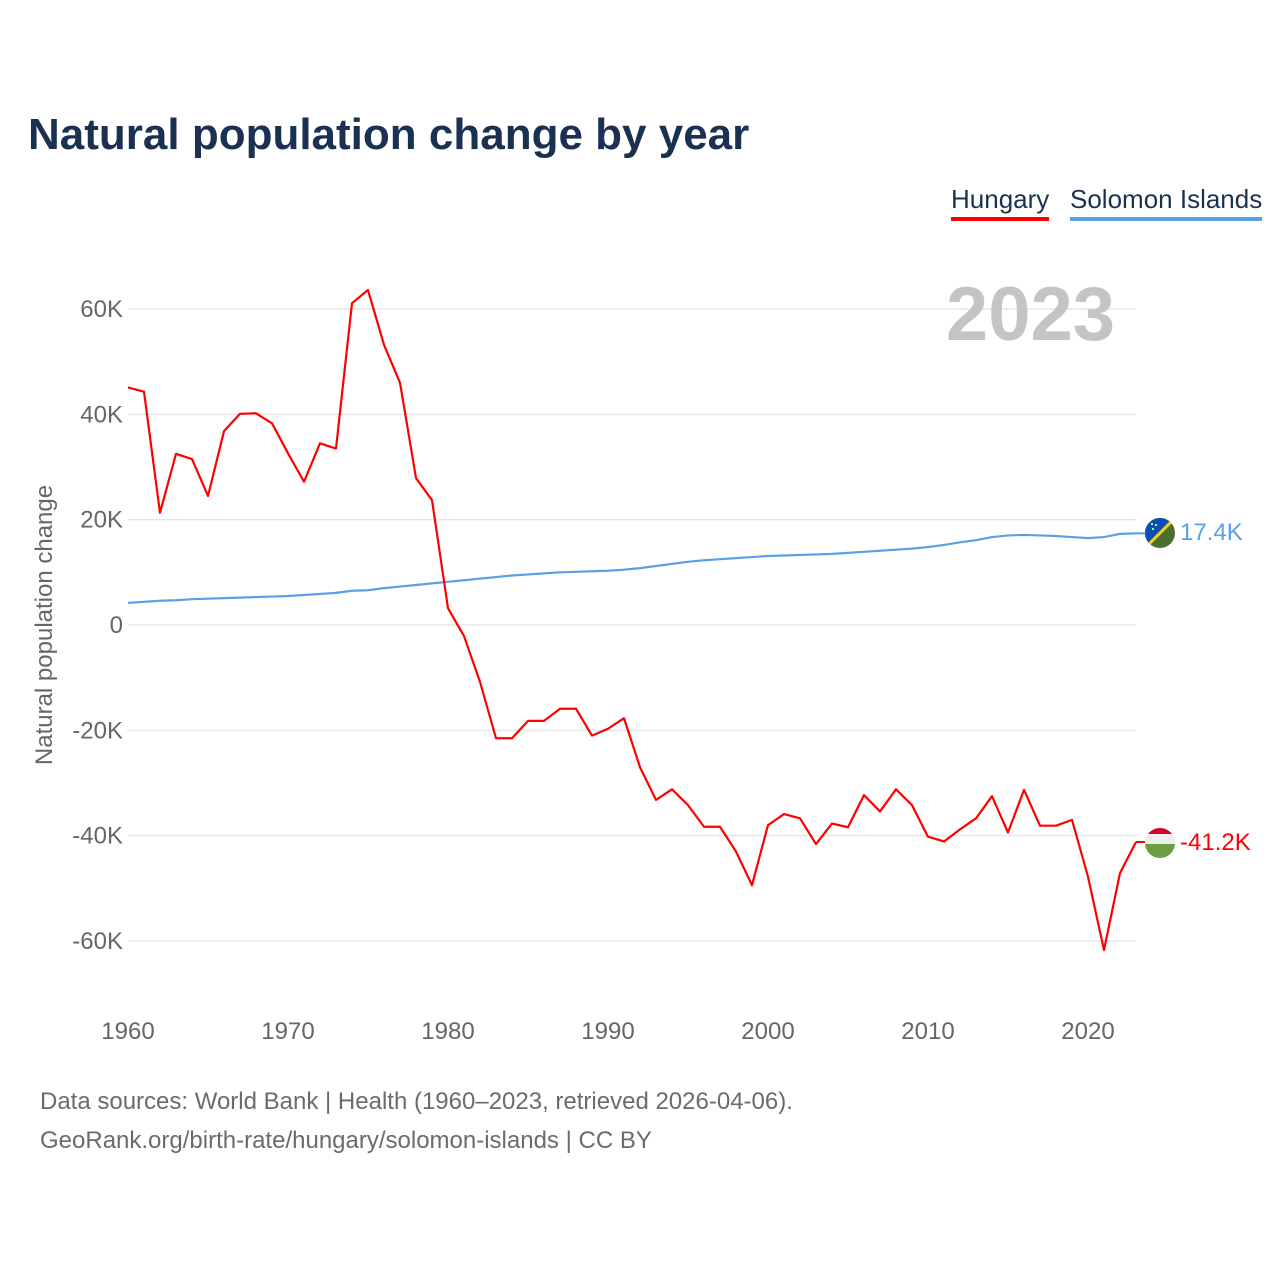 This screenshot has height=1280, width=1280. Describe the element at coordinates (116, 625) in the screenshot. I see `y-tick-label: 0` at that location.